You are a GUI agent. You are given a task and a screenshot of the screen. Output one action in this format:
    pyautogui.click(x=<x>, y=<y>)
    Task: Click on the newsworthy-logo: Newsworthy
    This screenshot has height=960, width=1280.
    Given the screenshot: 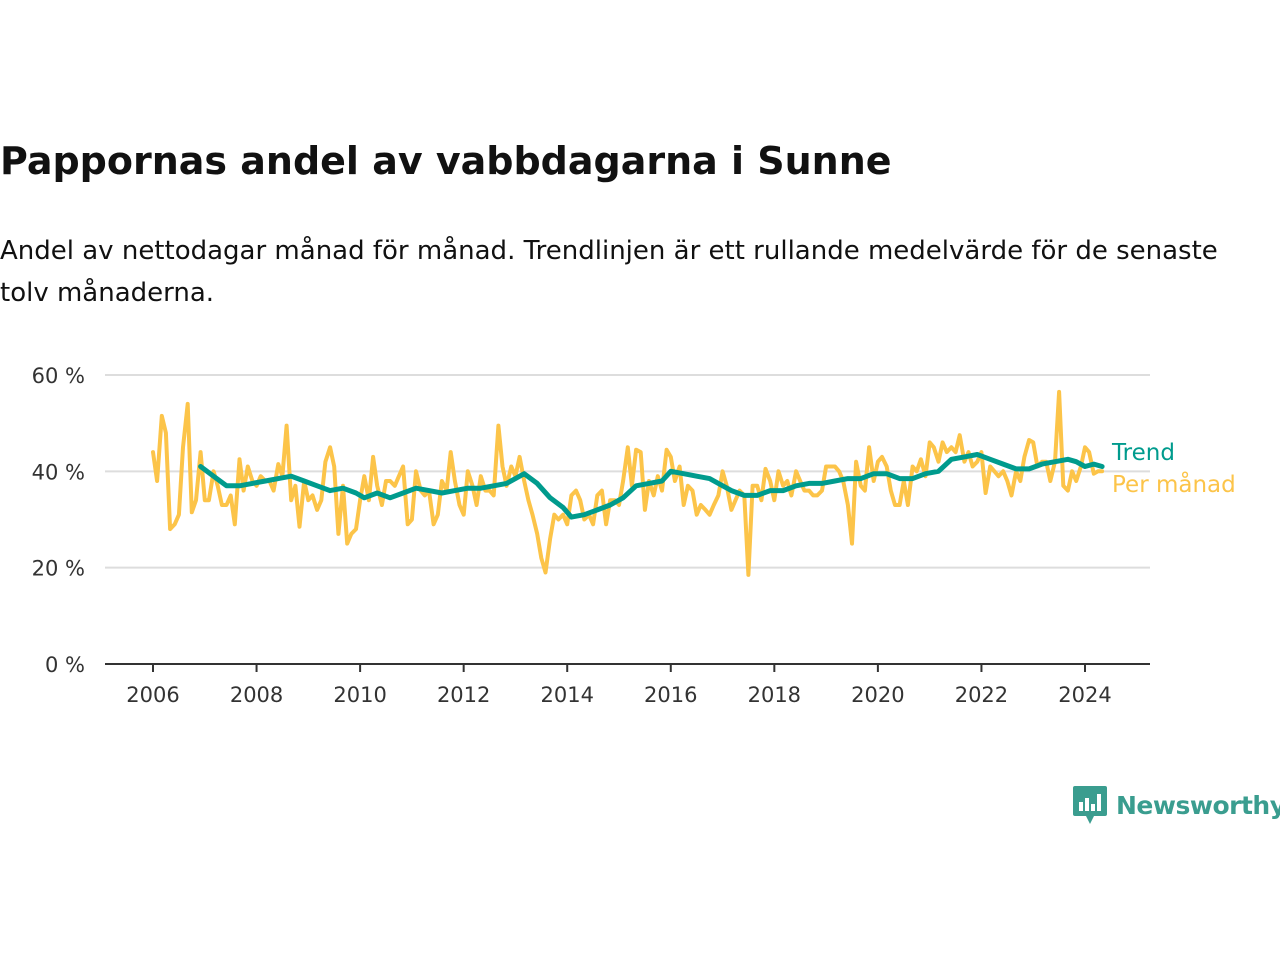 What is the action you would take?
    pyautogui.click(x=1176, y=805)
    